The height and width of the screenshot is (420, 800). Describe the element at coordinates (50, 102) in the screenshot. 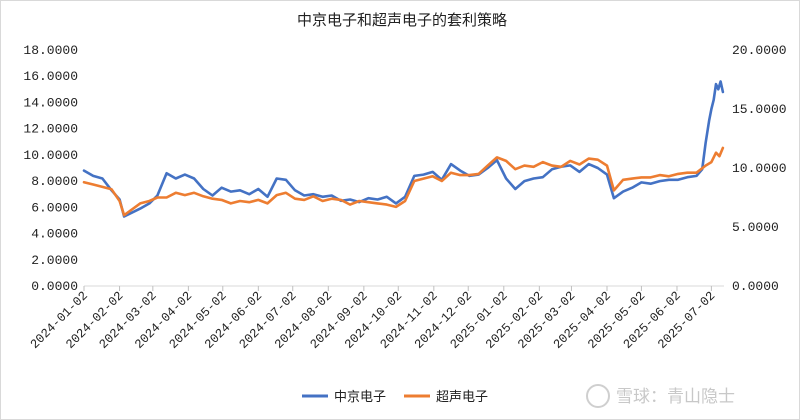

I see `left-tick-label: 14.0000` at that location.